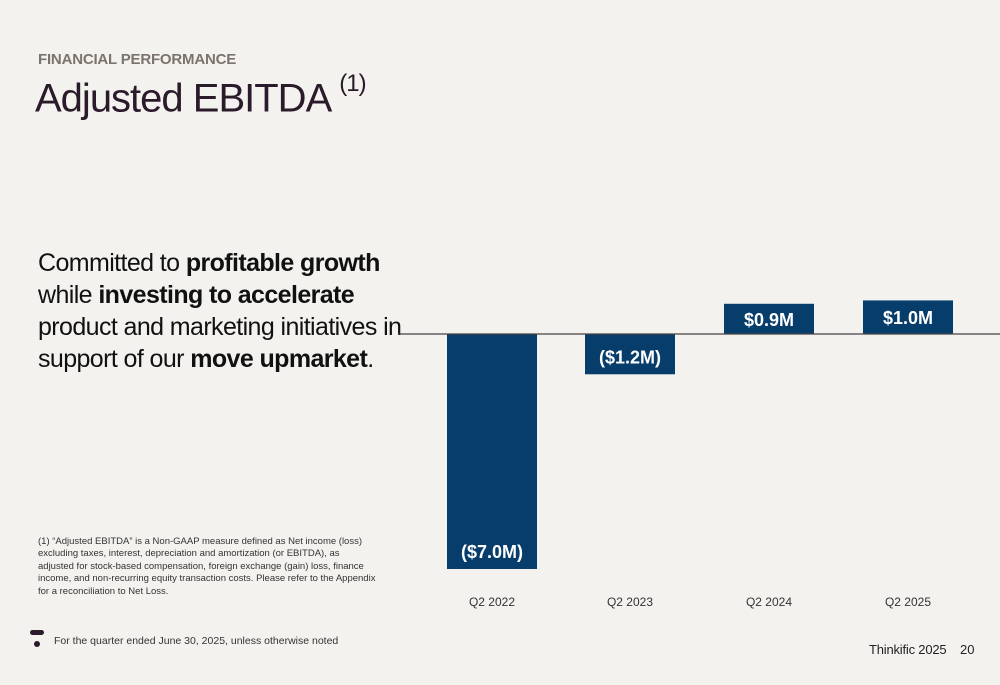 The width and height of the screenshot is (1000, 685). What do you see at coordinates (137, 59) in the screenshot?
I see `section-eyebrow: FINANCIAL PERFORMANCE` at bounding box center [137, 59].